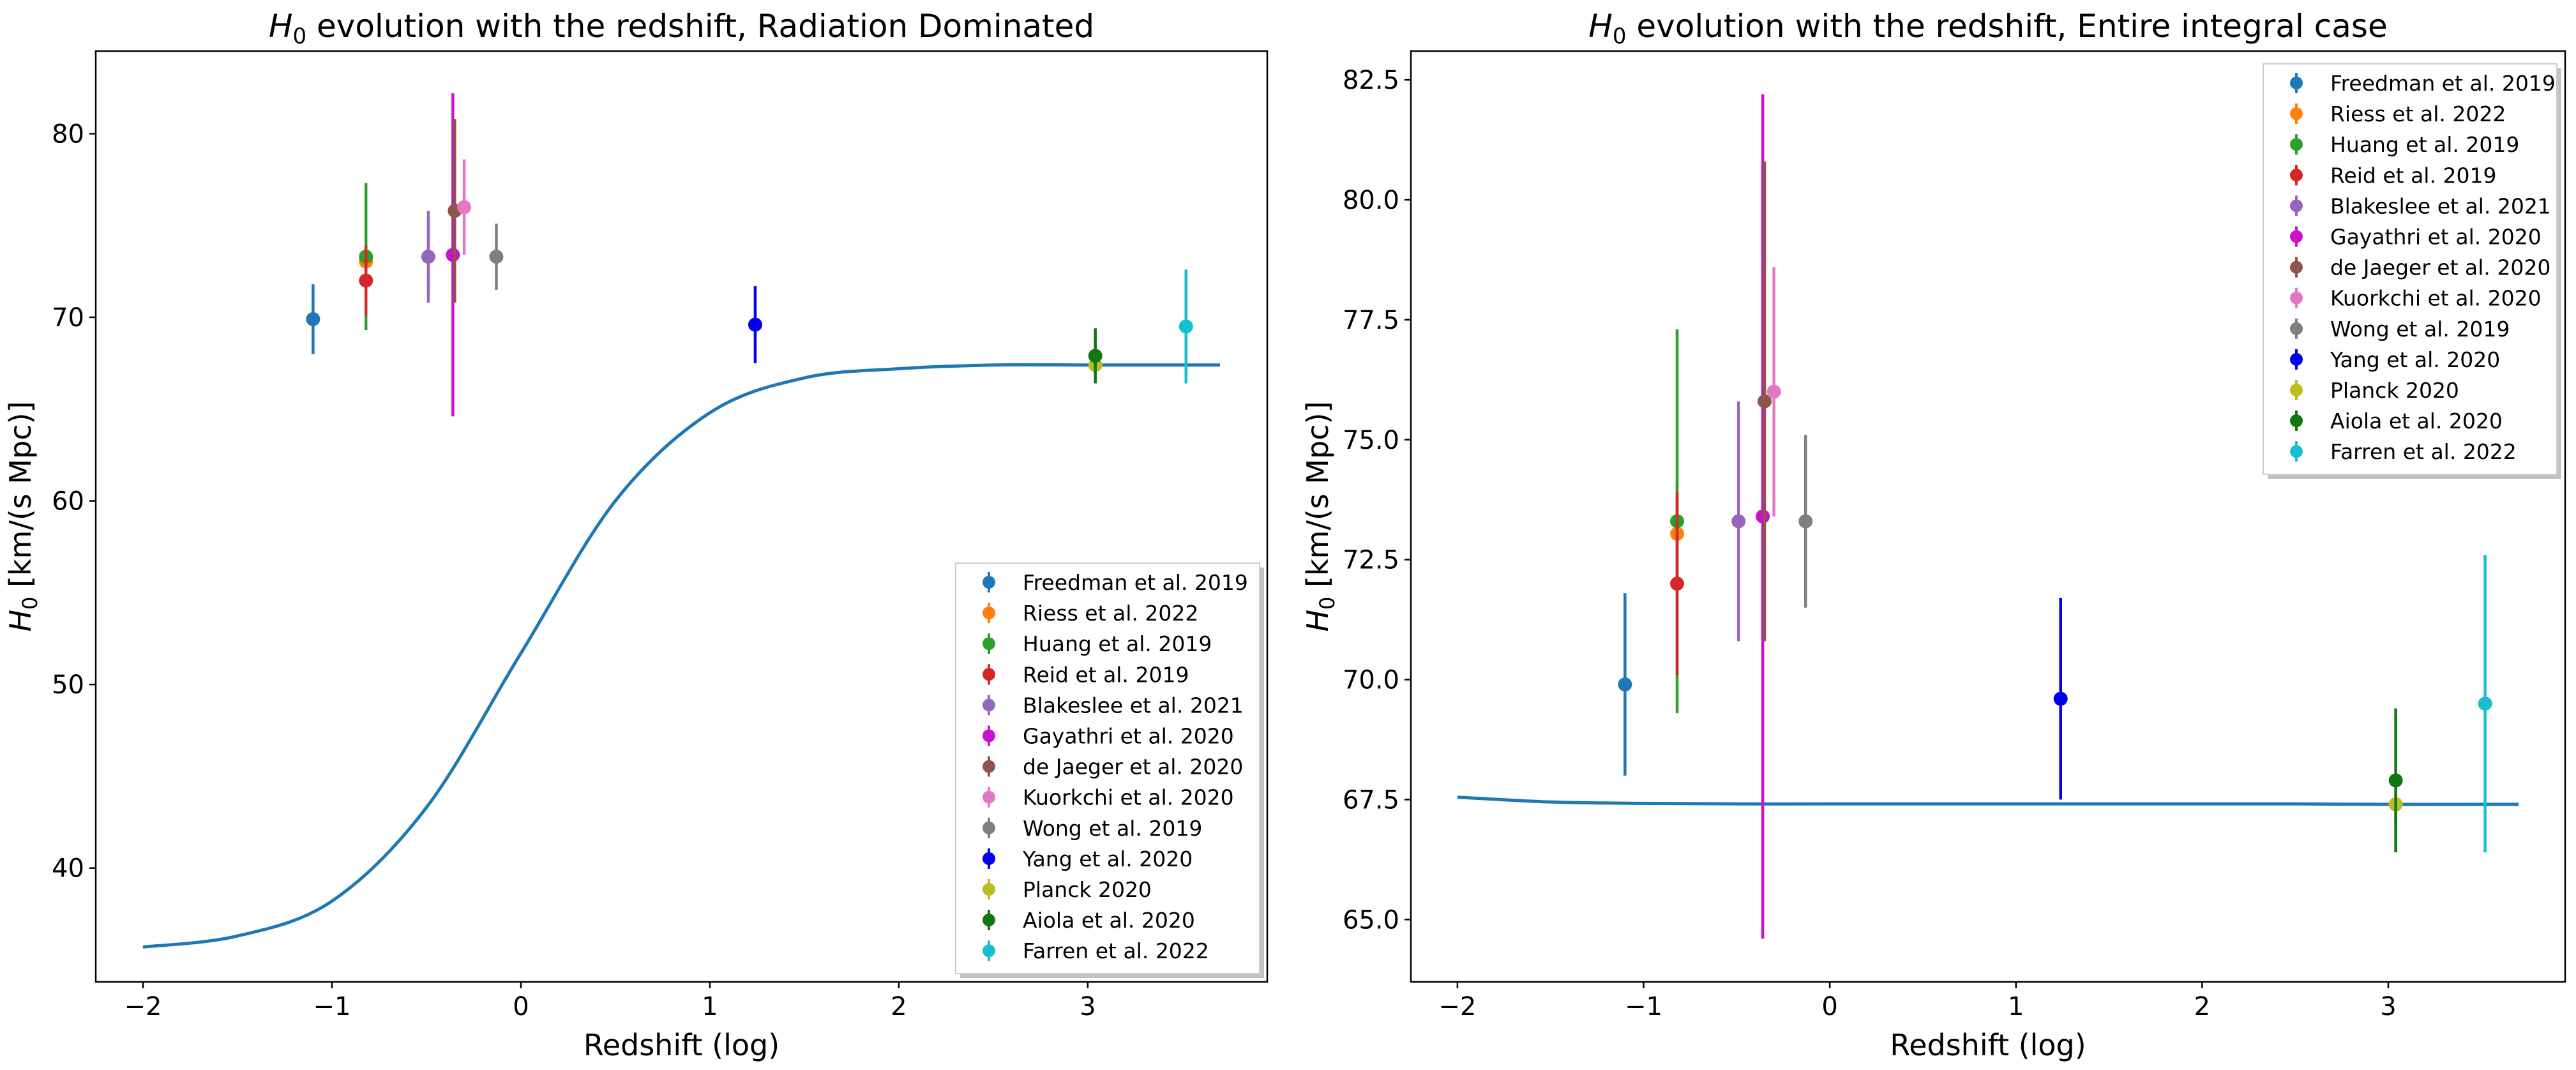 The width and height of the screenshot is (2576, 1070). I want to click on y-label-units: [km/(s Mpc)], so click(1317, 498).